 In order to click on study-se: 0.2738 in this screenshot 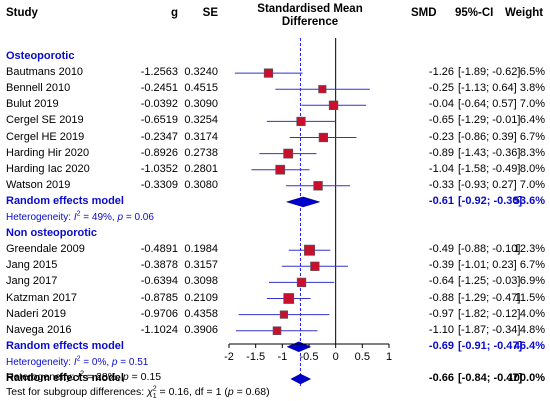, I will do `click(201, 152)`.